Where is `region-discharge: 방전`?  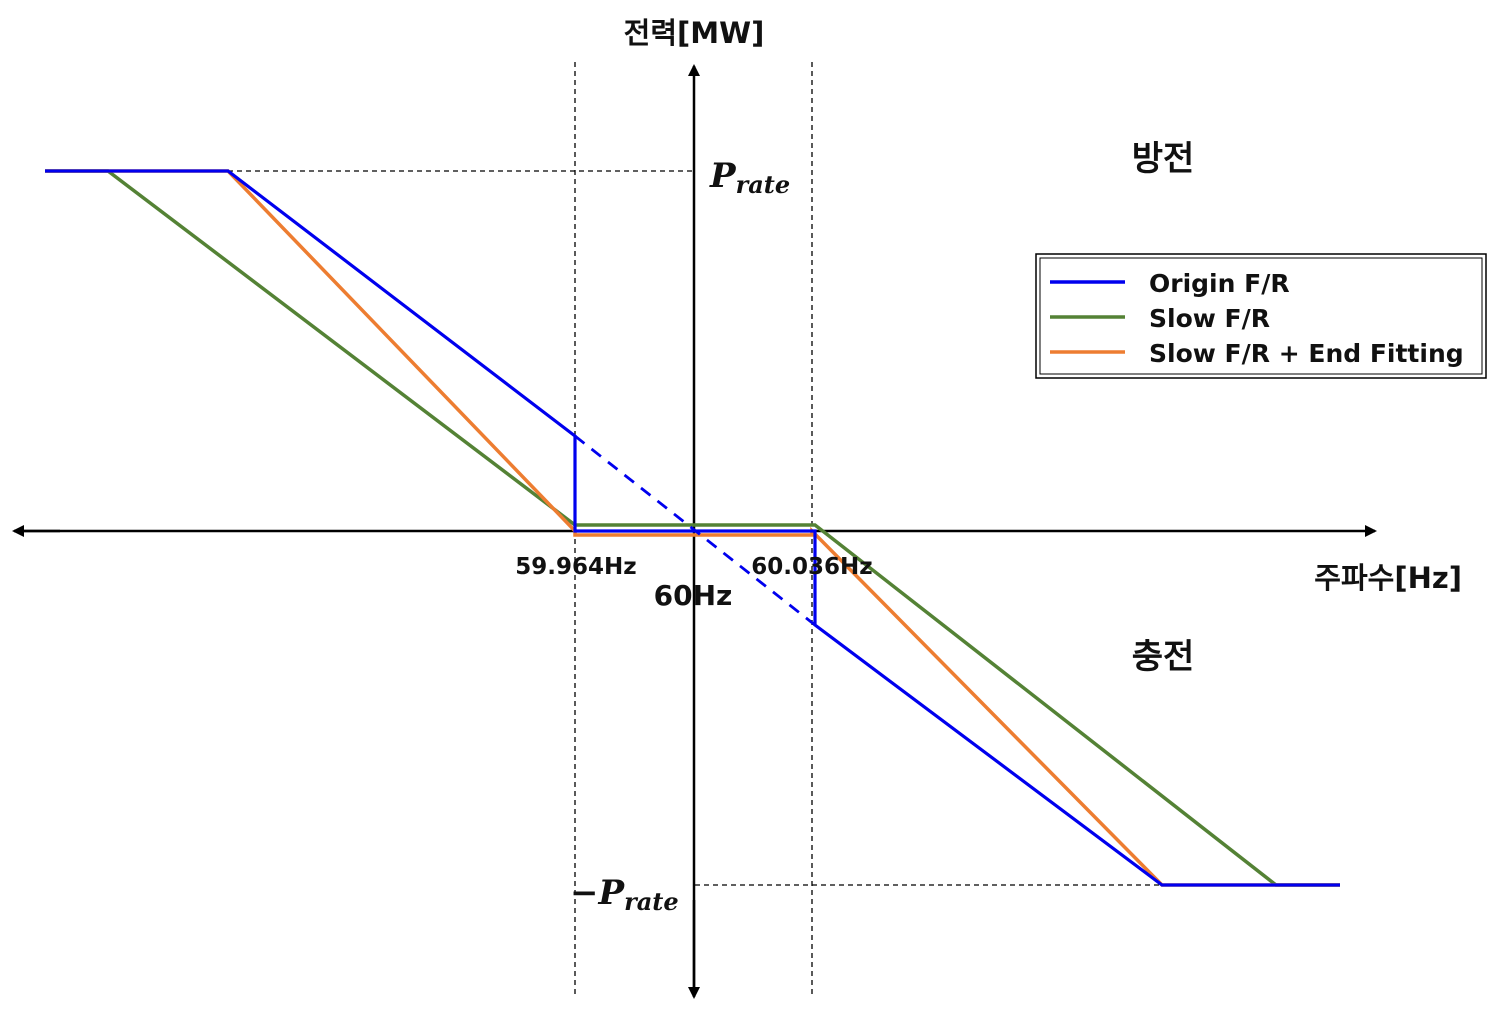
region-discharge: 방전 is located at coordinates (1163, 159).